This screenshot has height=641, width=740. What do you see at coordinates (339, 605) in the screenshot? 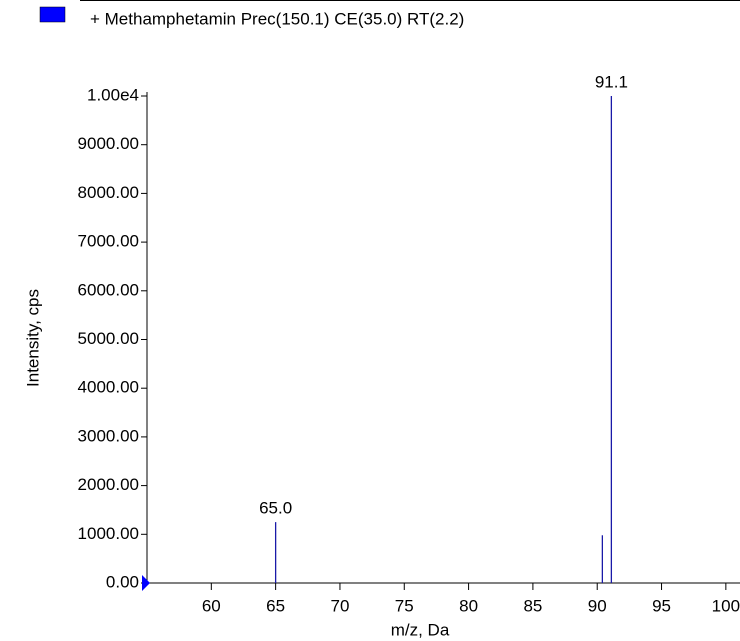
I see `x-tick-label: 70` at bounding box center [339, 605].